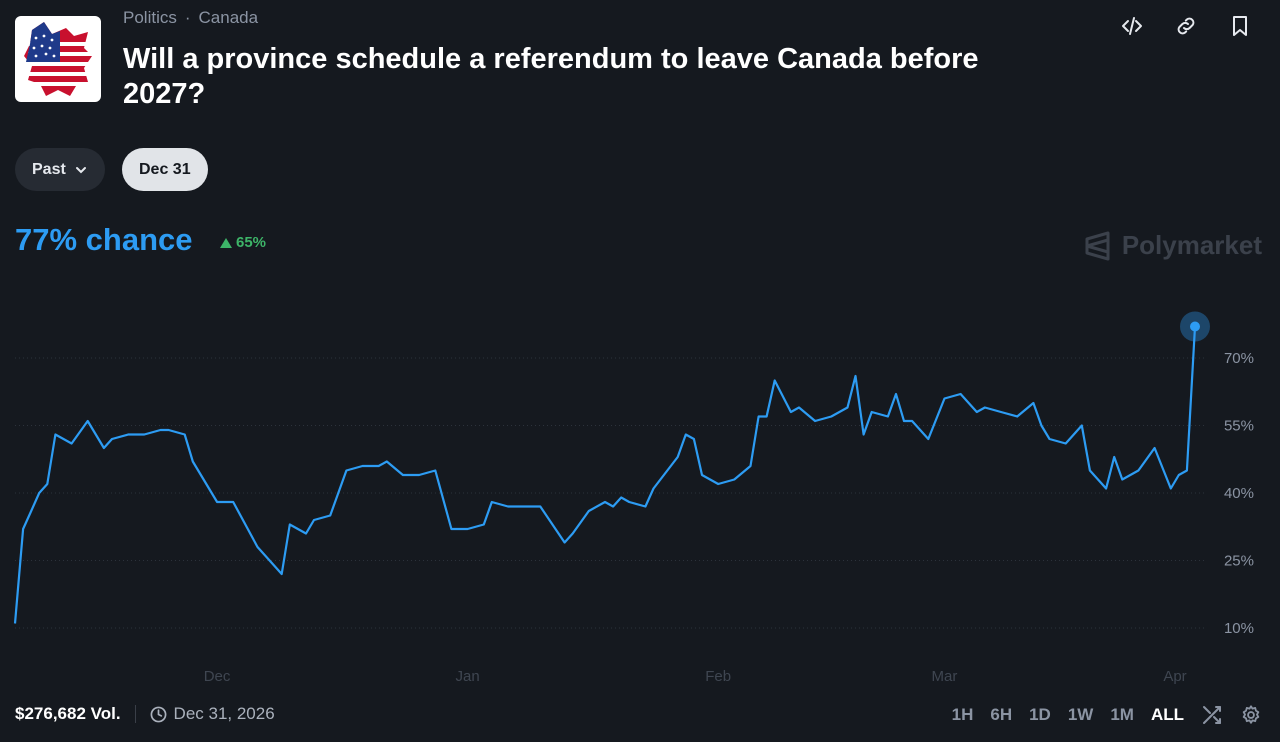 The width and height of the screenshot is (1280, 742). Describe the element at coordinates (80, 169) in the screenshot. I see `chevron-down-icon` at that location.